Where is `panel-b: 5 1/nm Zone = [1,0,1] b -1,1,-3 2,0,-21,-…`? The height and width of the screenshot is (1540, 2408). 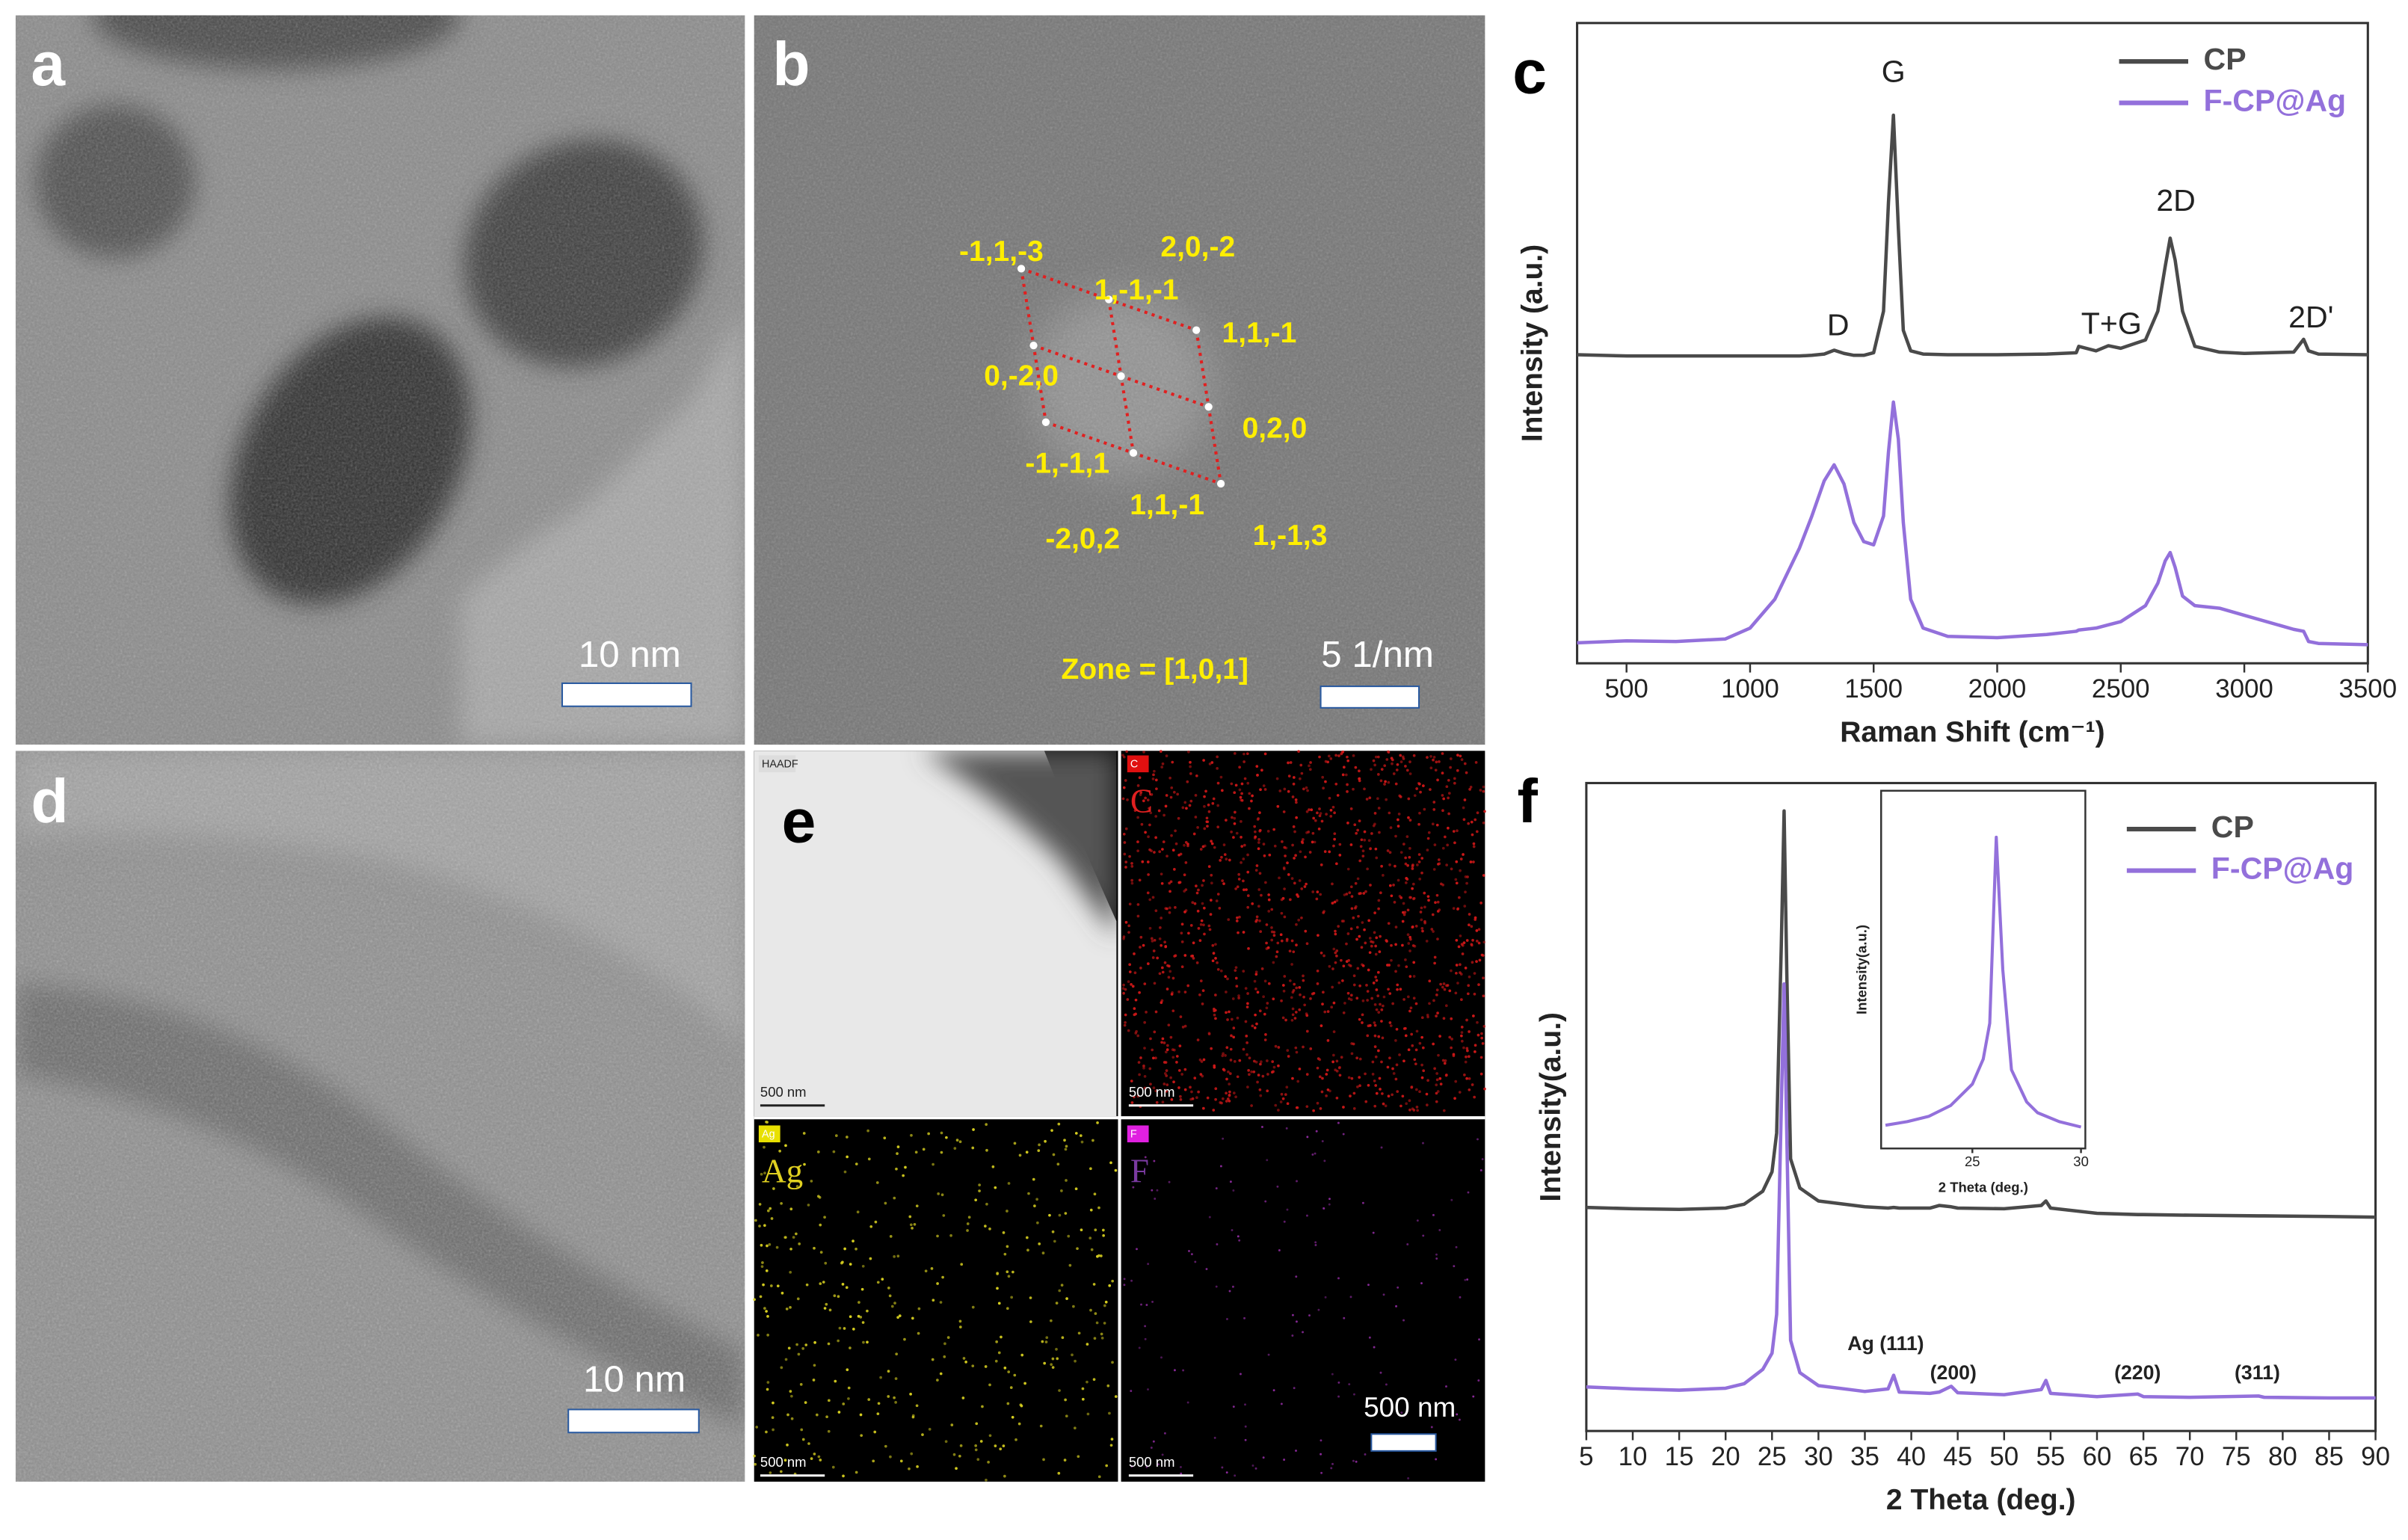
panel-b: 5 1/nm Zone = [1,0,1] b -1,1,-3 2,0,-21,-… is located at coordinates (1119, 380).